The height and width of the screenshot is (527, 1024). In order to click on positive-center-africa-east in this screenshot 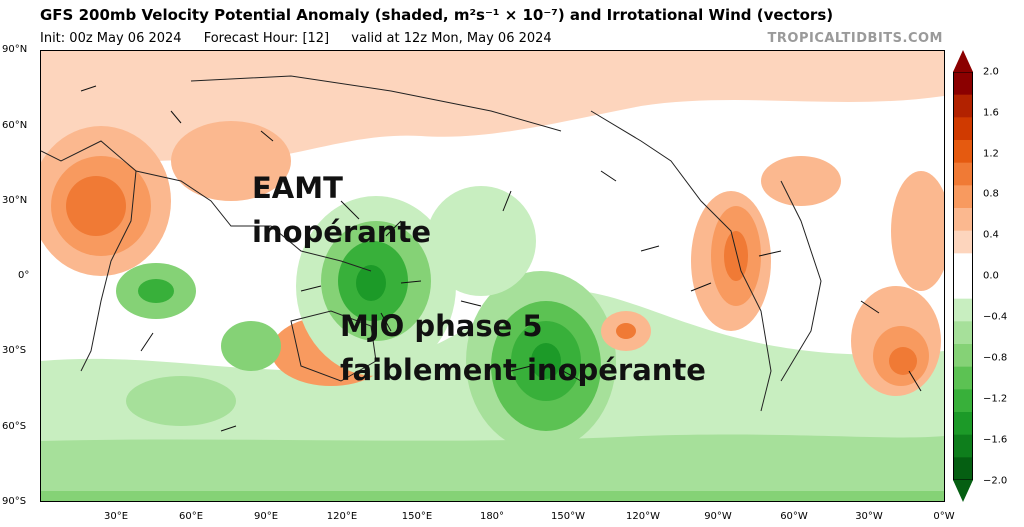, I will do `click(917, 231)`.